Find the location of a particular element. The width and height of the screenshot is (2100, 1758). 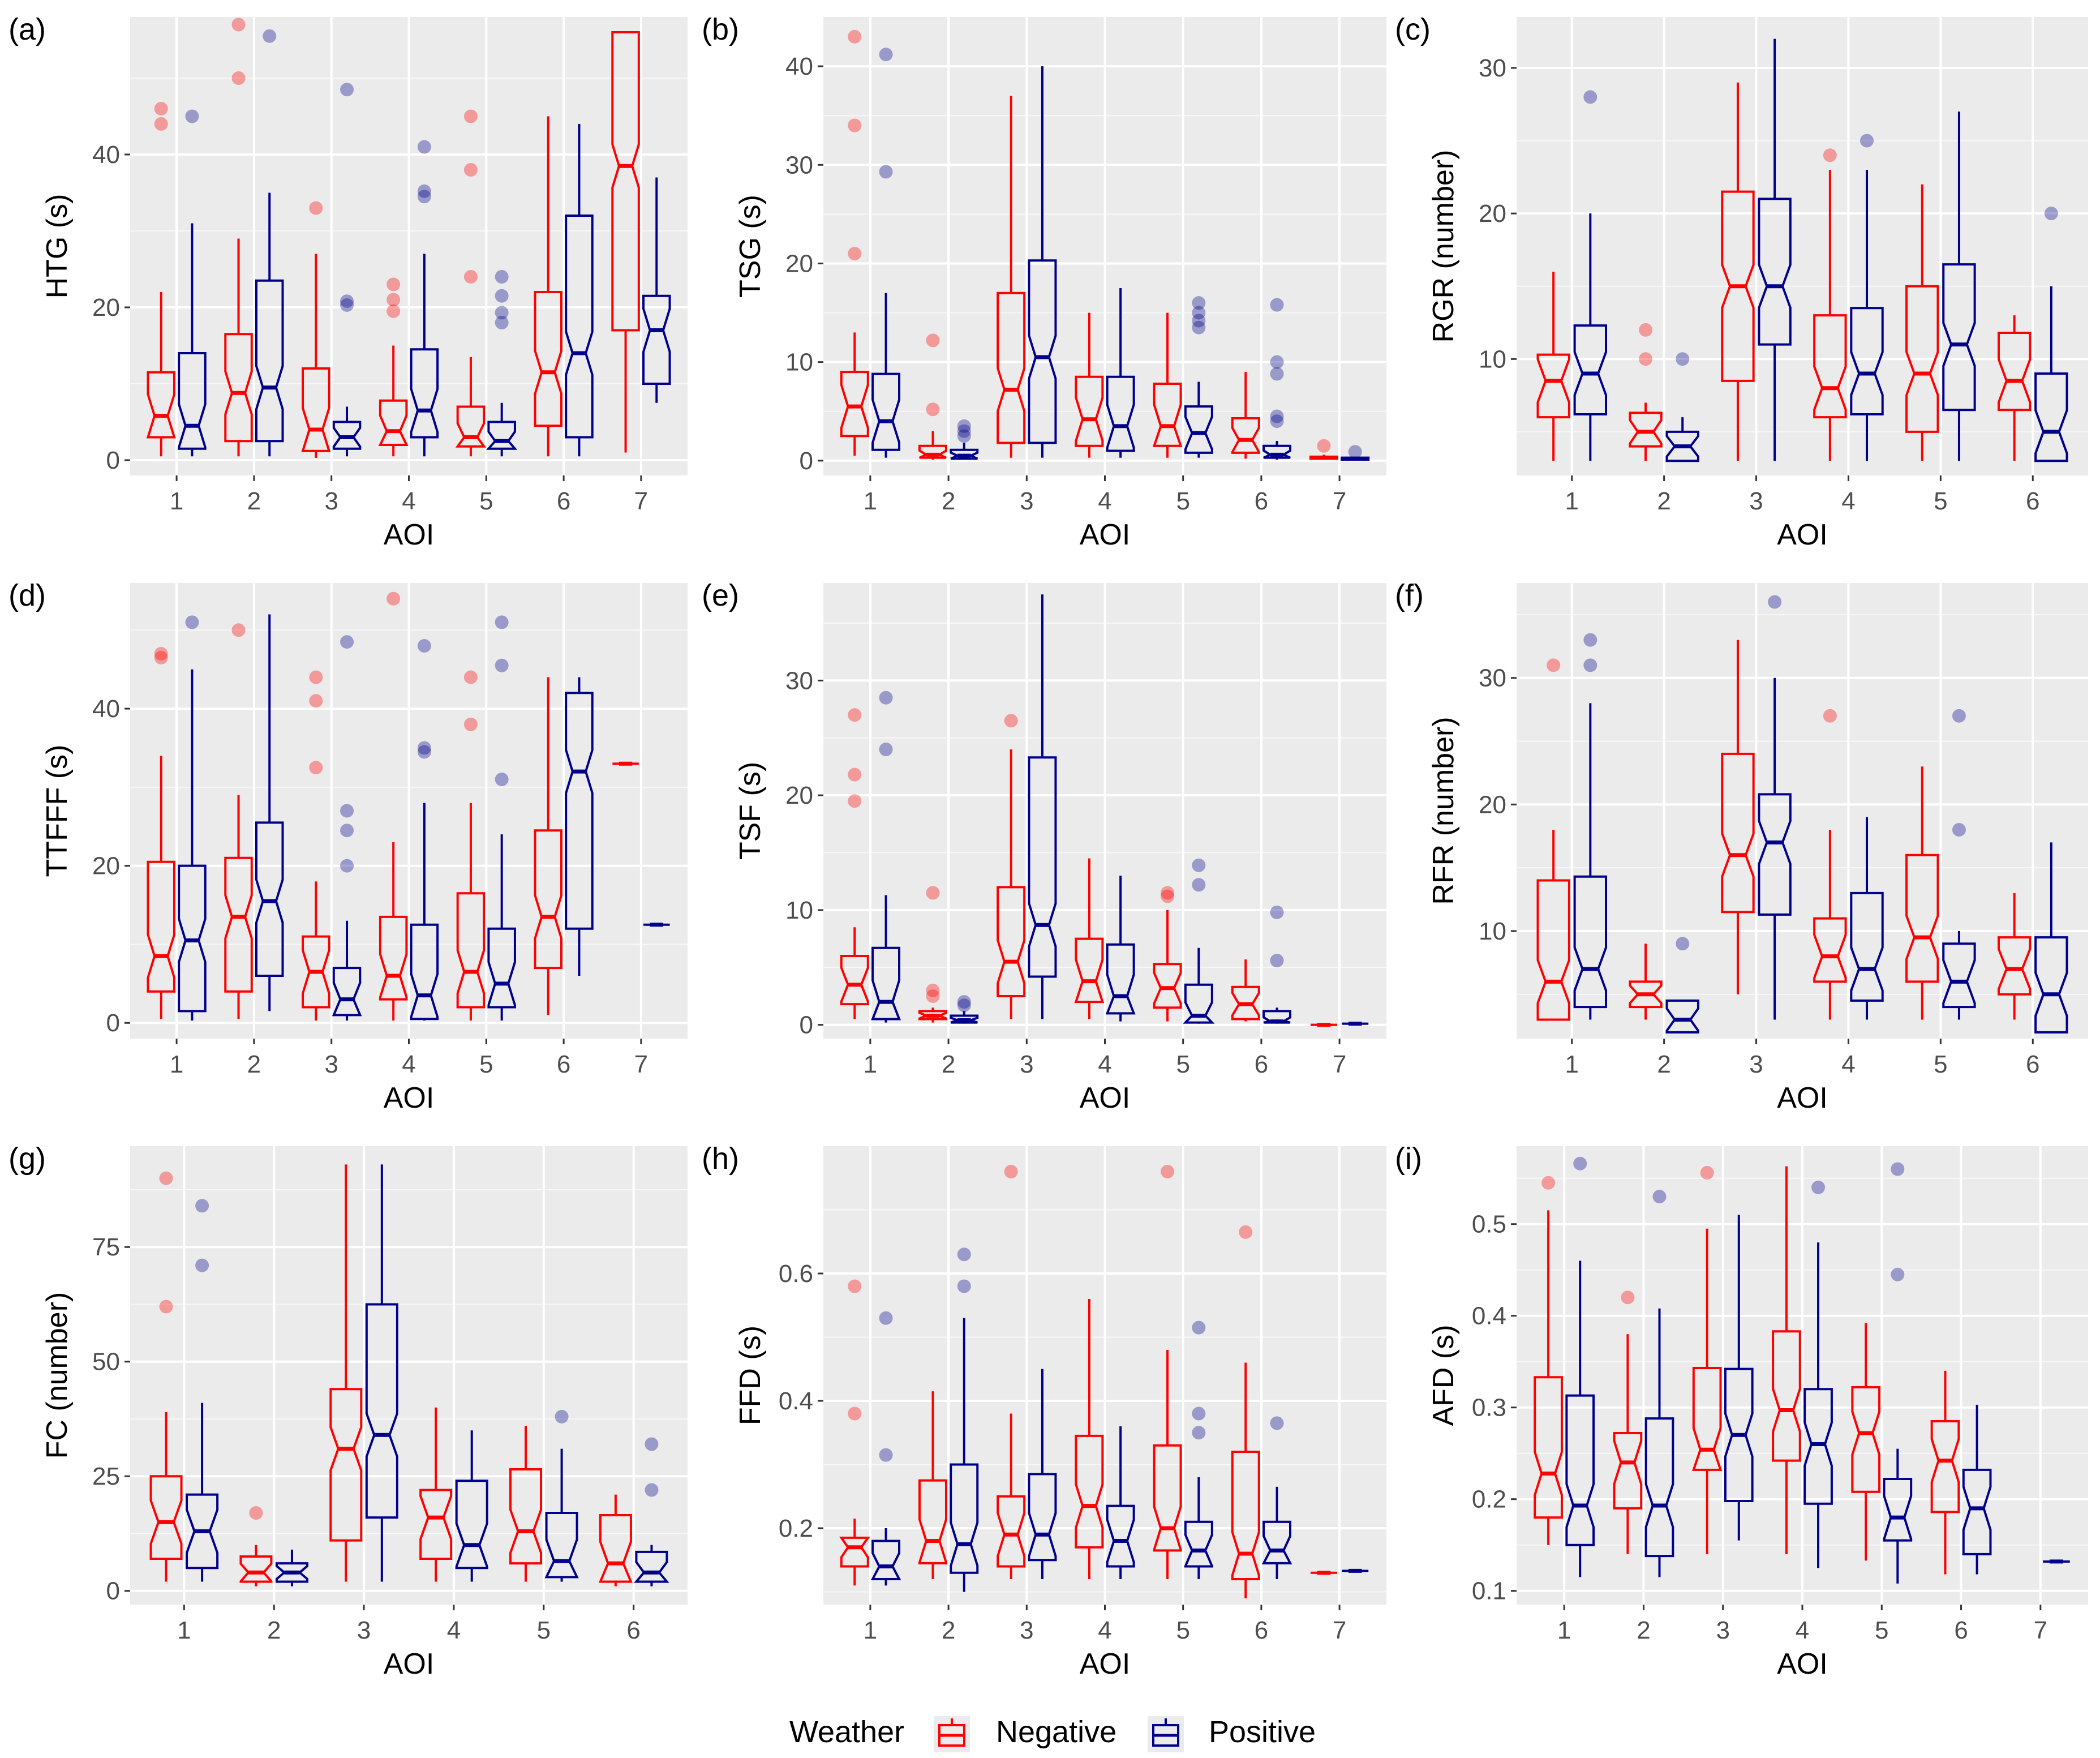

x-tick-label: 7 is located at coordinates (1339, 1630).